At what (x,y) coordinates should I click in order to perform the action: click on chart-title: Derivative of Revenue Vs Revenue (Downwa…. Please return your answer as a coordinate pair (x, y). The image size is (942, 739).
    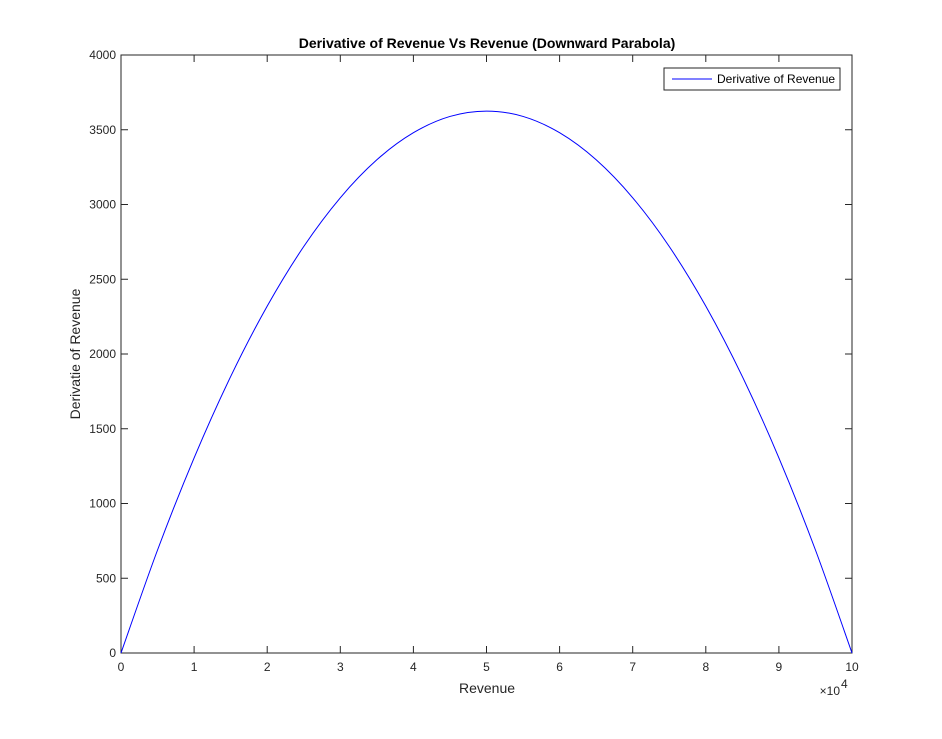
    Looking at the image, I should click on (487, 43).